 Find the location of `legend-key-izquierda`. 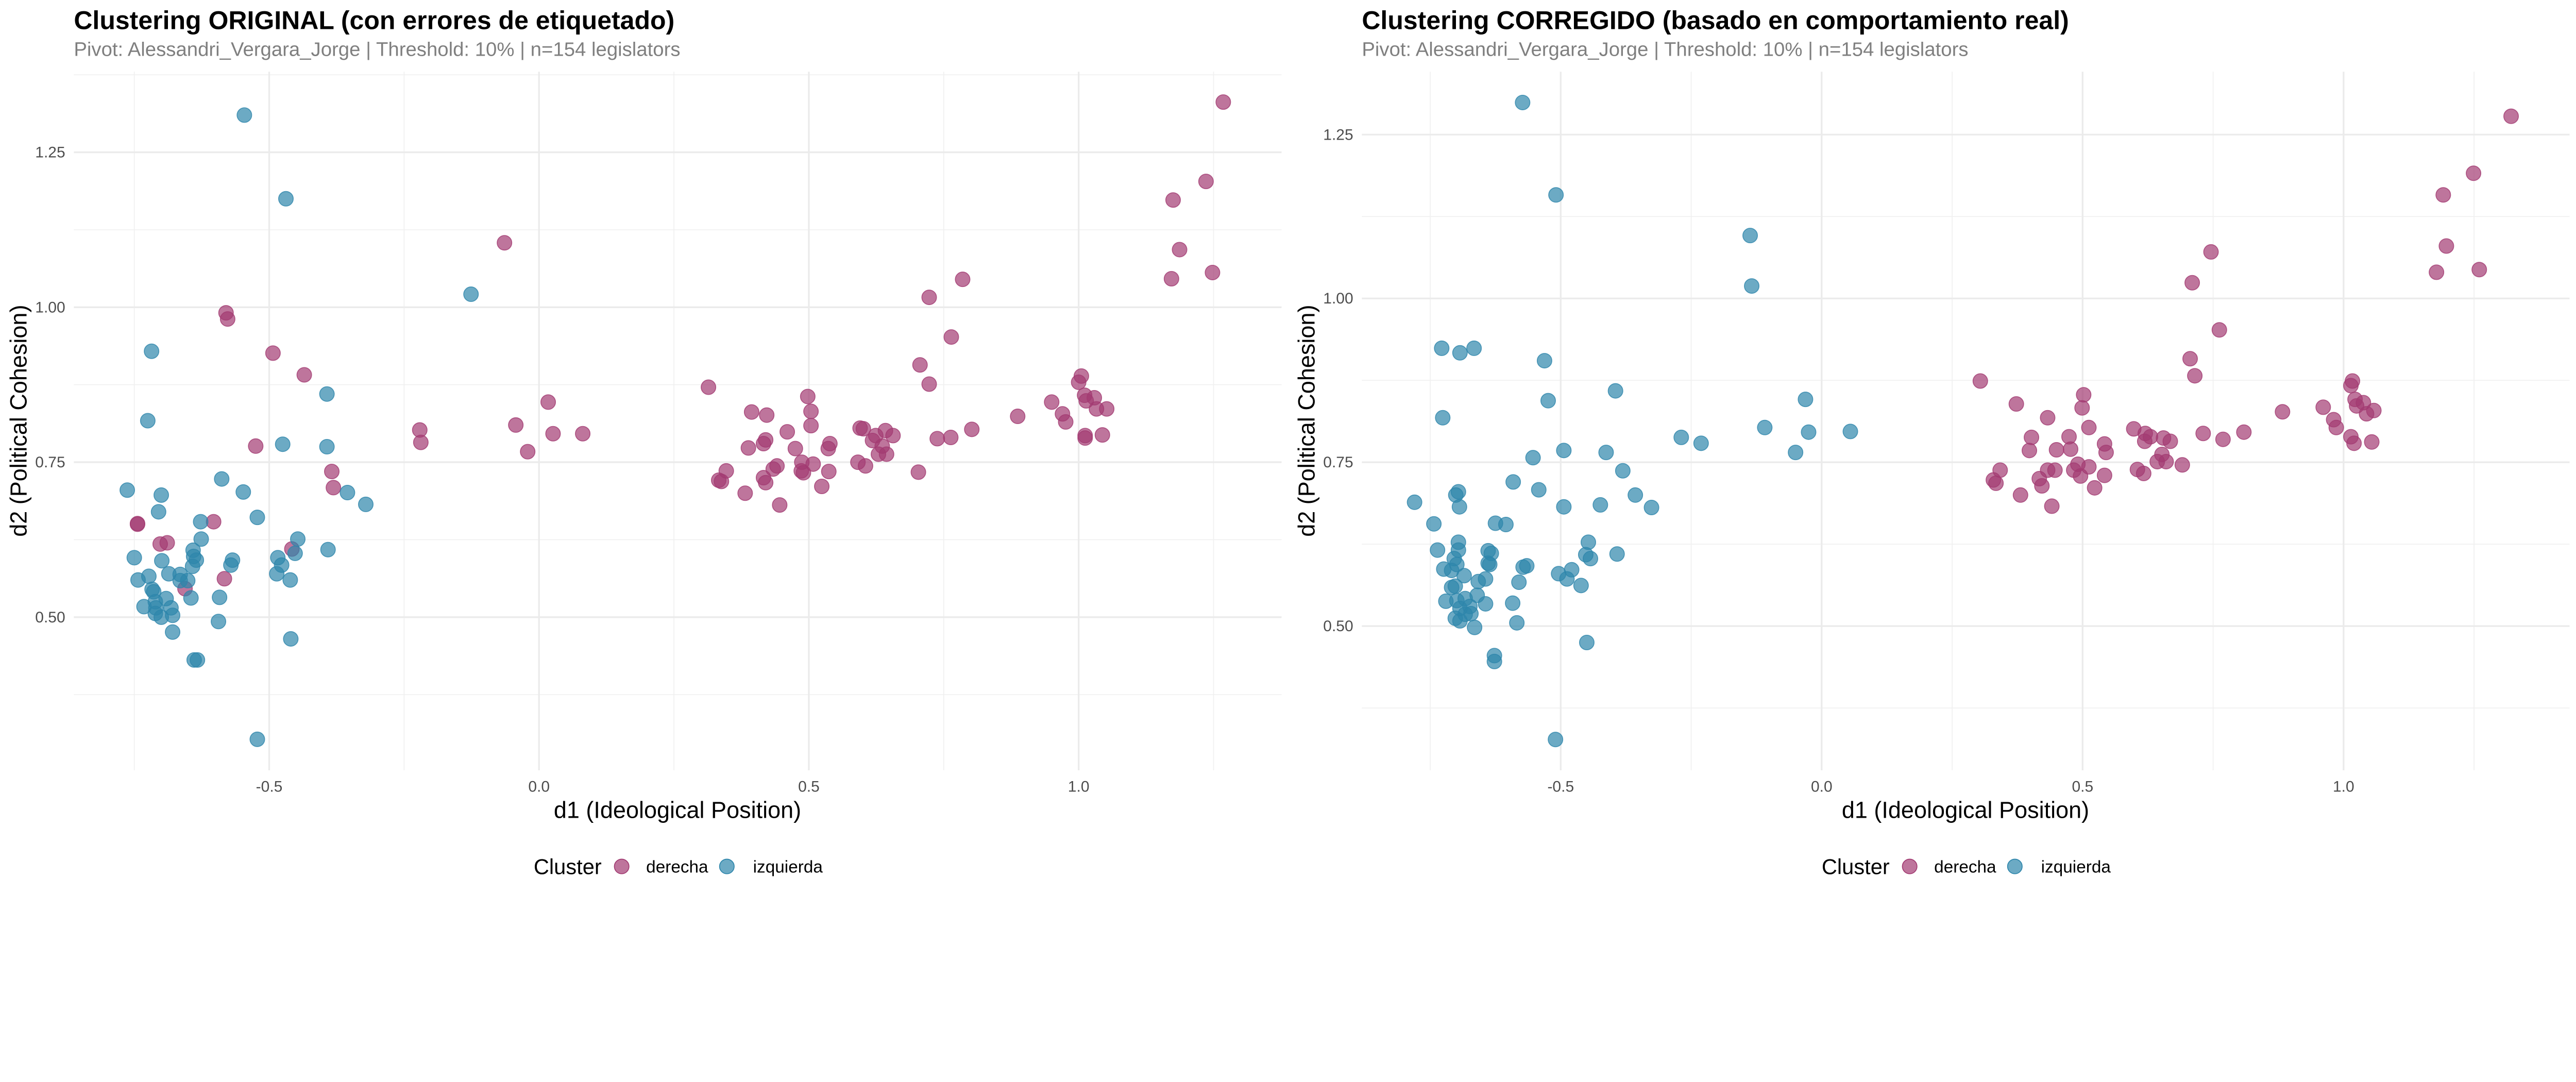

legend-key-izquierda is located at coordinates (727, 866).